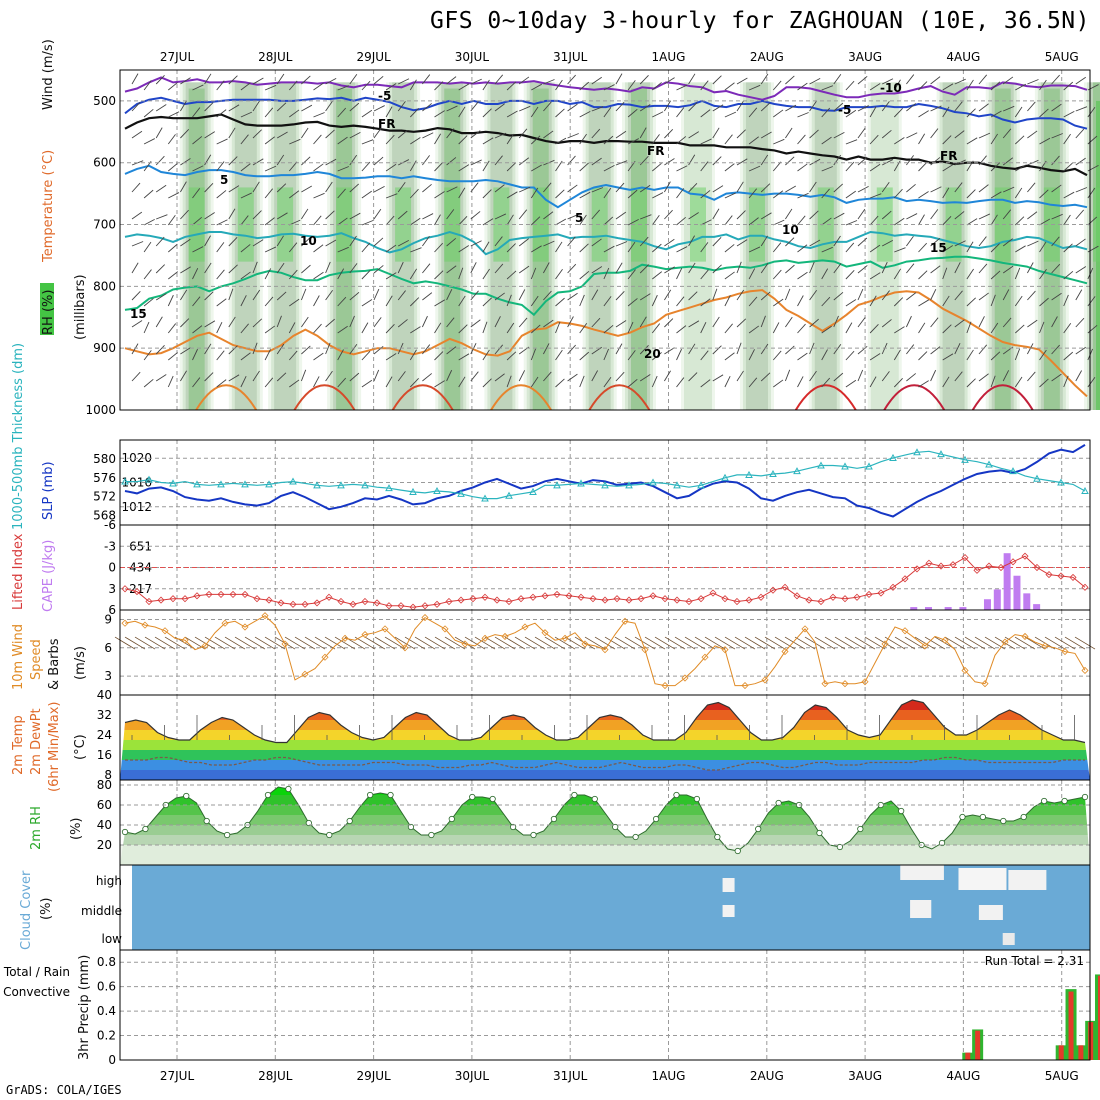 The image size is (1100, 1100). What do you see at coordinates (968, 1056) in the screenshot?
I see `precip-conv-bar` at bounding box center [968, 1056].